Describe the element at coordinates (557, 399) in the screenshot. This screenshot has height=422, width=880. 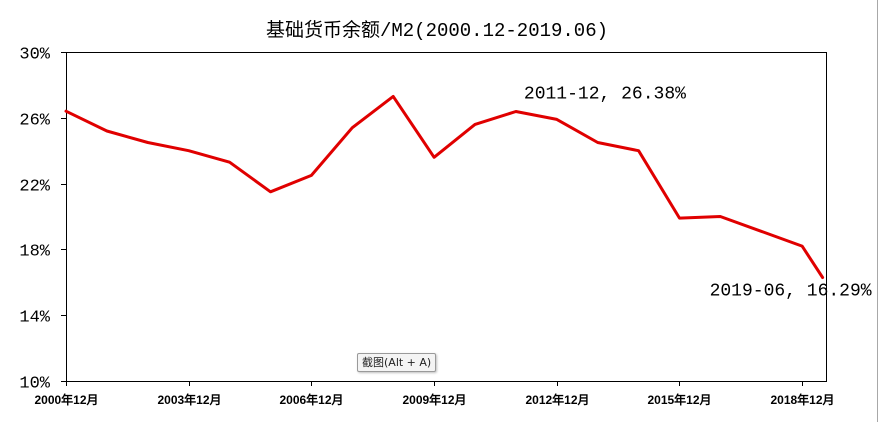
I see `x-tick-label: 2012年12月` at that location.